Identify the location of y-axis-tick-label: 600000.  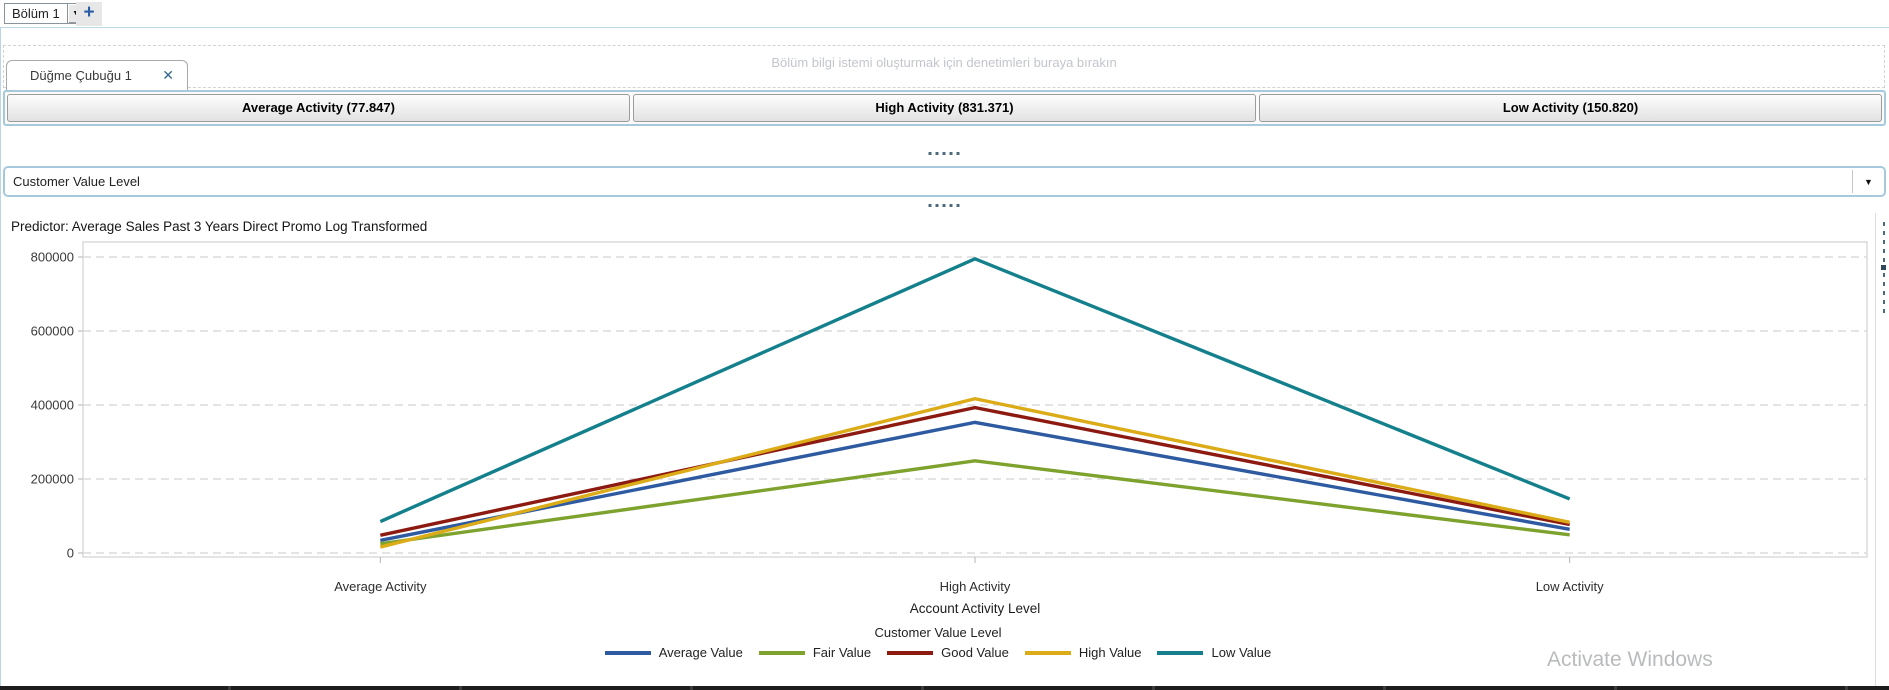
(52, 331).